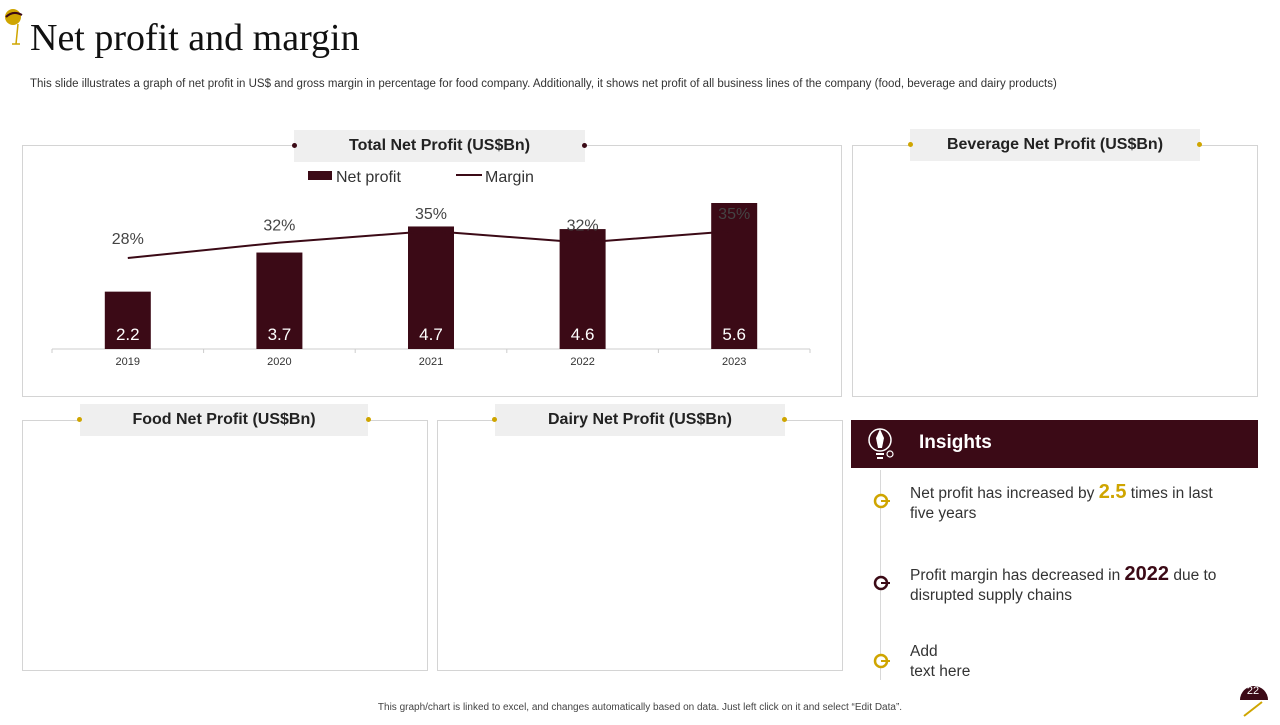 This screenshot has width=1280, height=725. I want to click on bar-value-label: 4.6, so click(583, 334).